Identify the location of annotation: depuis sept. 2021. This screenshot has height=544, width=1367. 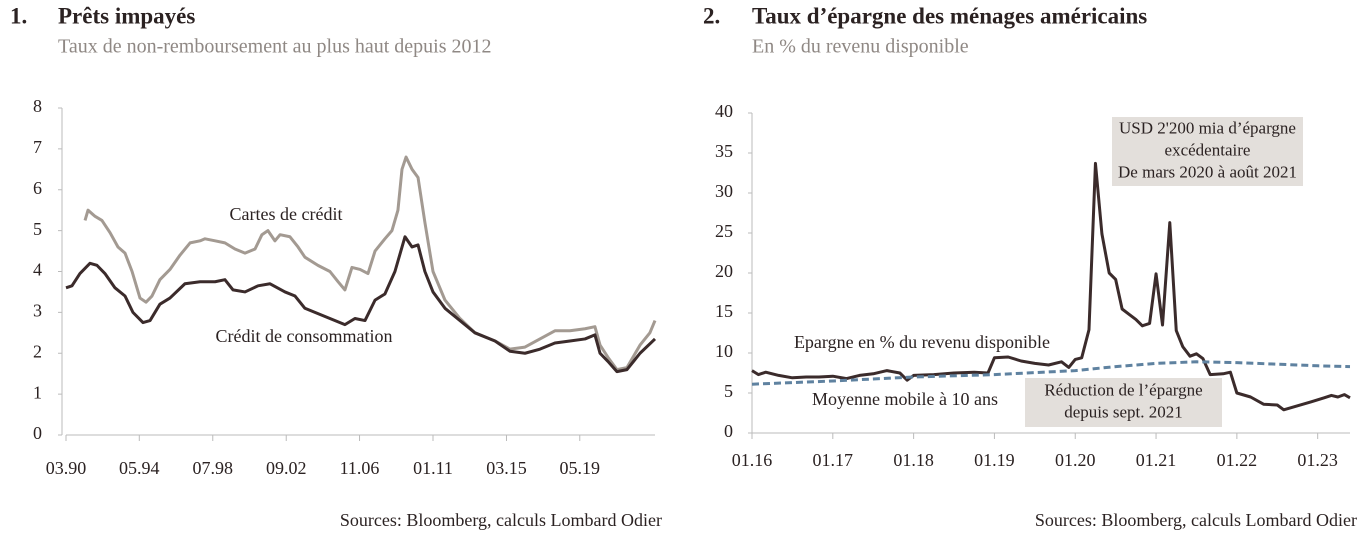
(1123, 411).